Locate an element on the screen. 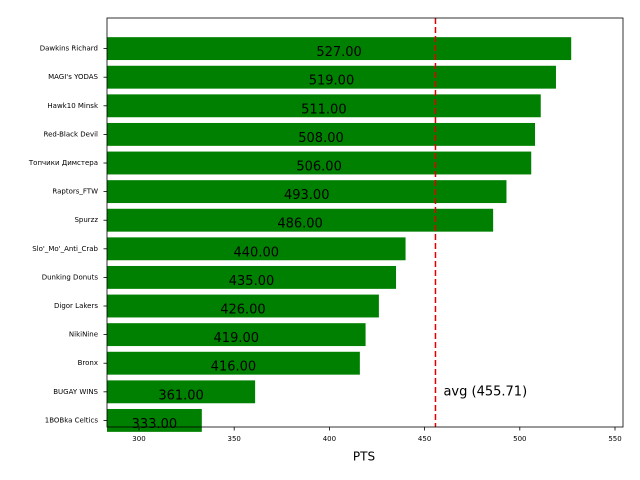  x-tick-label: 500 is located at coordinates (519, 439).